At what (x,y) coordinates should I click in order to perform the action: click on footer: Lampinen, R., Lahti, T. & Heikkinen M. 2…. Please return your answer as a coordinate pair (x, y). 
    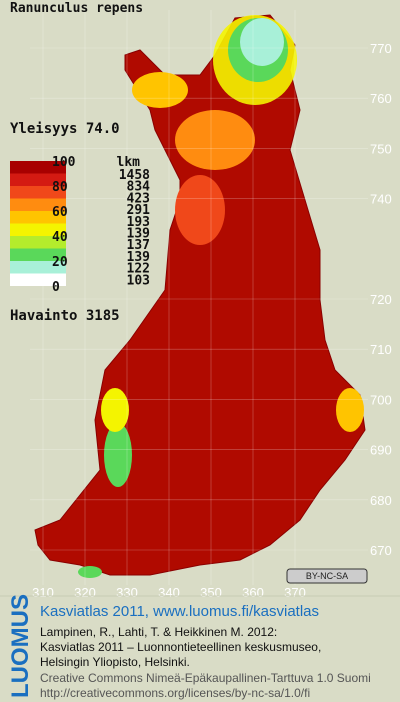
    Looking at the image, I should click on (205, 662).